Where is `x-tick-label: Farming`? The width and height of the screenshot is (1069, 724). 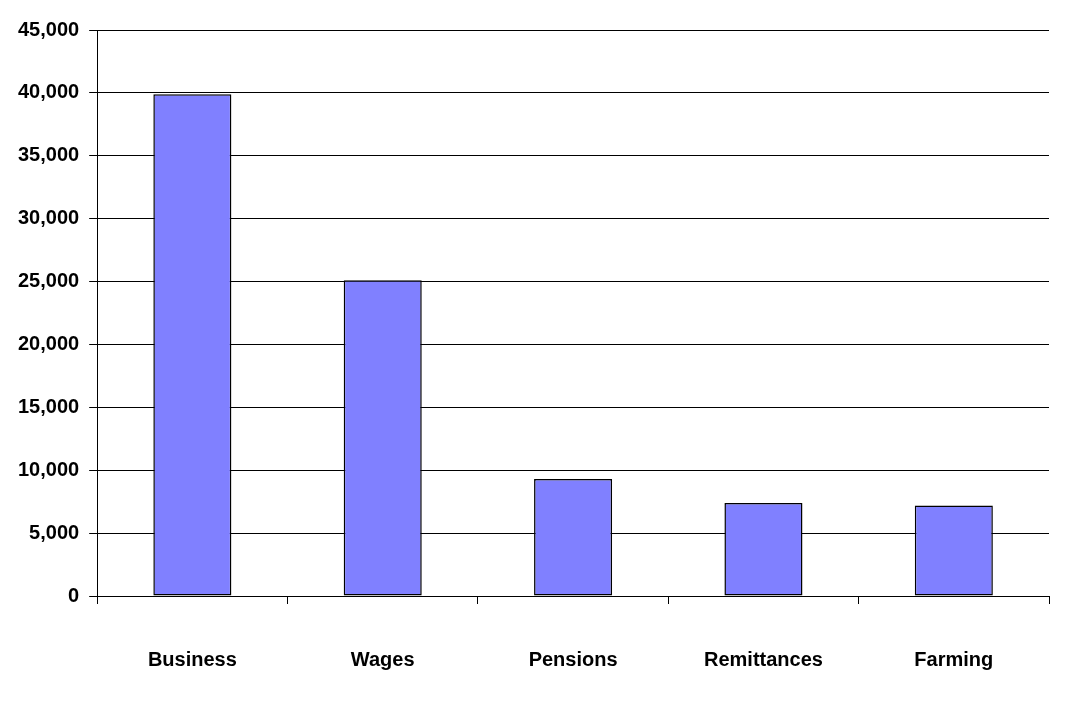
x-tick-label: Farming is located at coordinates (954, 658).